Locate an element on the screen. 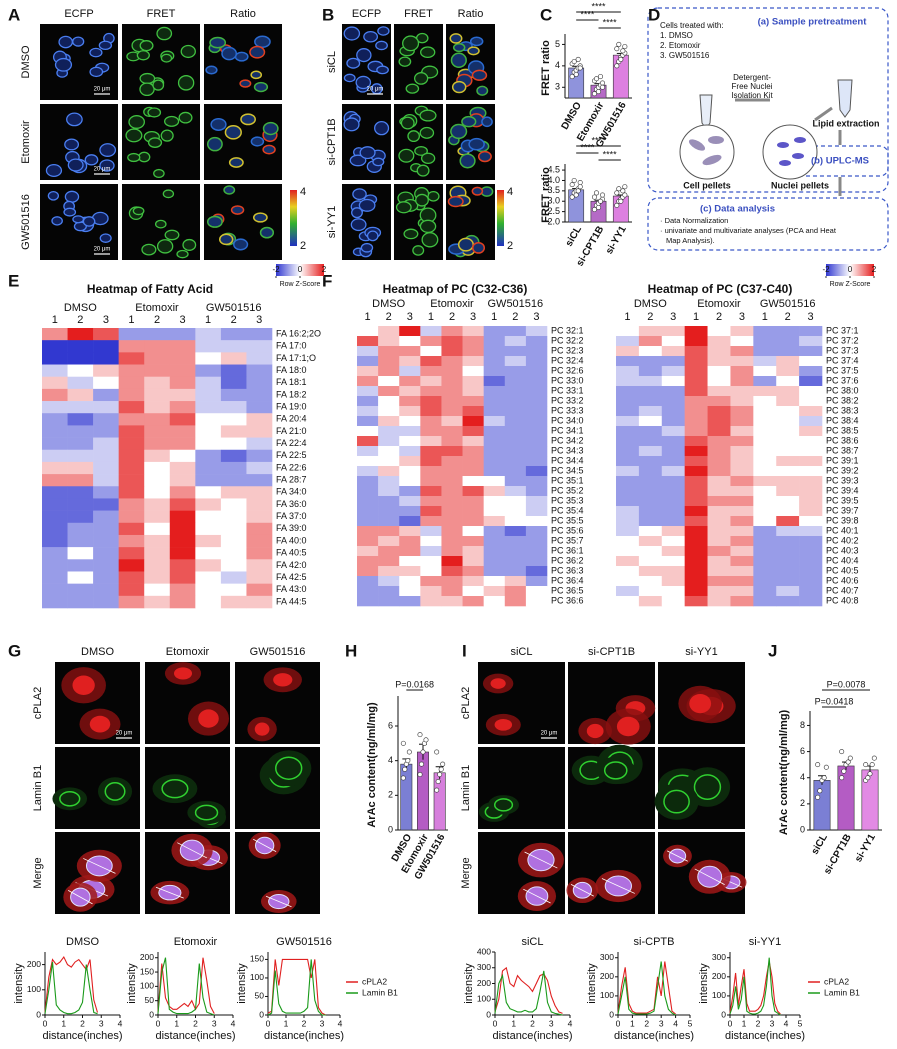 The height and width of the screenshot is (1049, 897). box-c is located at coordinates (768, 224).